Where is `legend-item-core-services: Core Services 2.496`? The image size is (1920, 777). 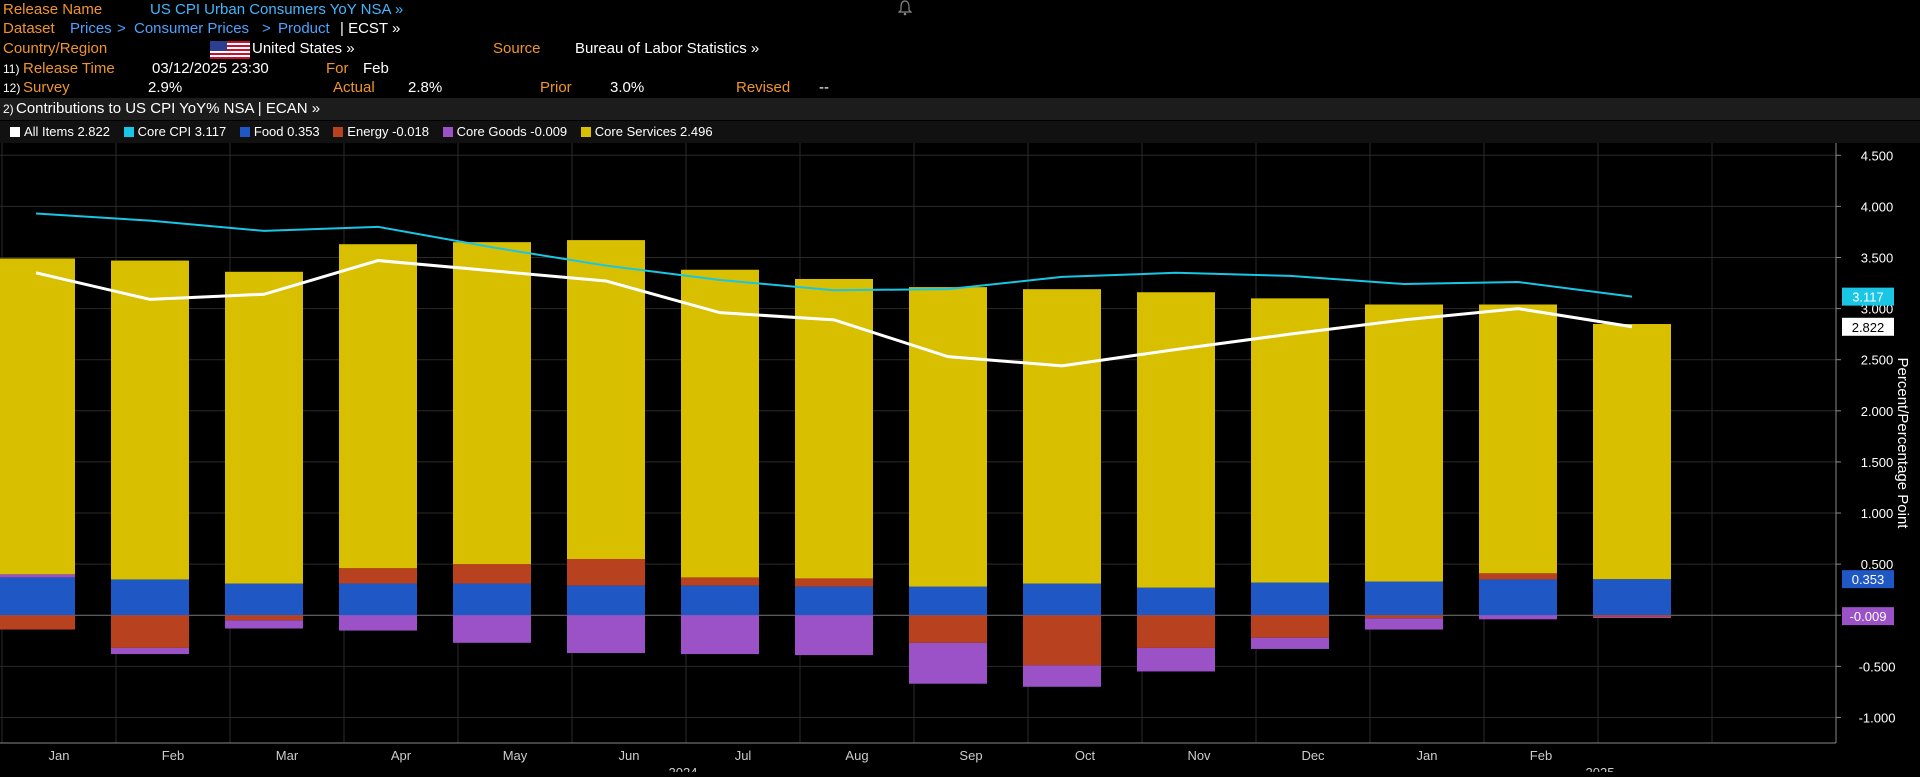 legend-item-core-services: Core Services 2.496 is located at coordinates (646, 132).